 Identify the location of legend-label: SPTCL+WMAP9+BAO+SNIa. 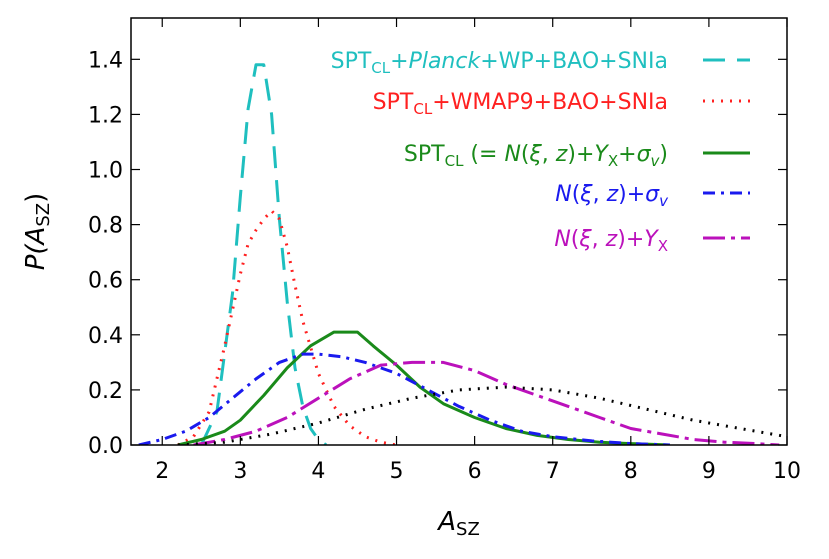
(520, 104).